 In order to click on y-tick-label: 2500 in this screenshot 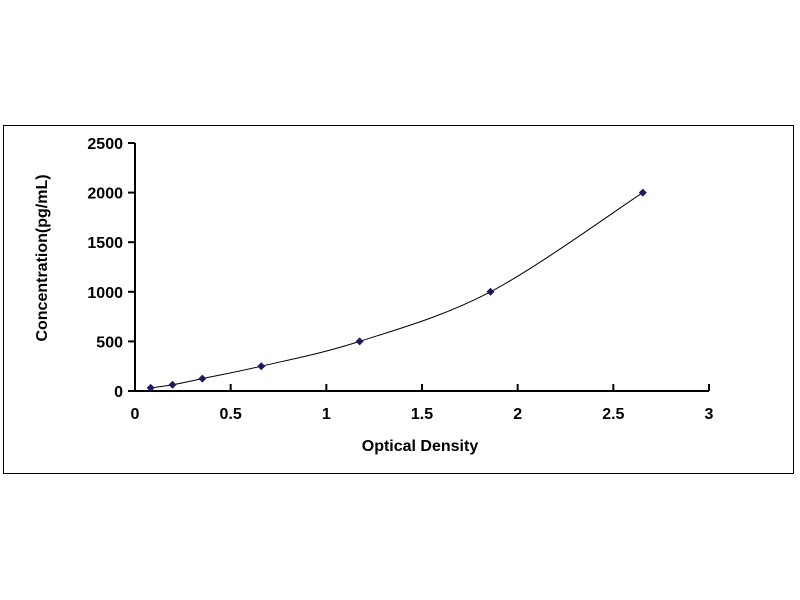, I will do `click(105, 144)`.